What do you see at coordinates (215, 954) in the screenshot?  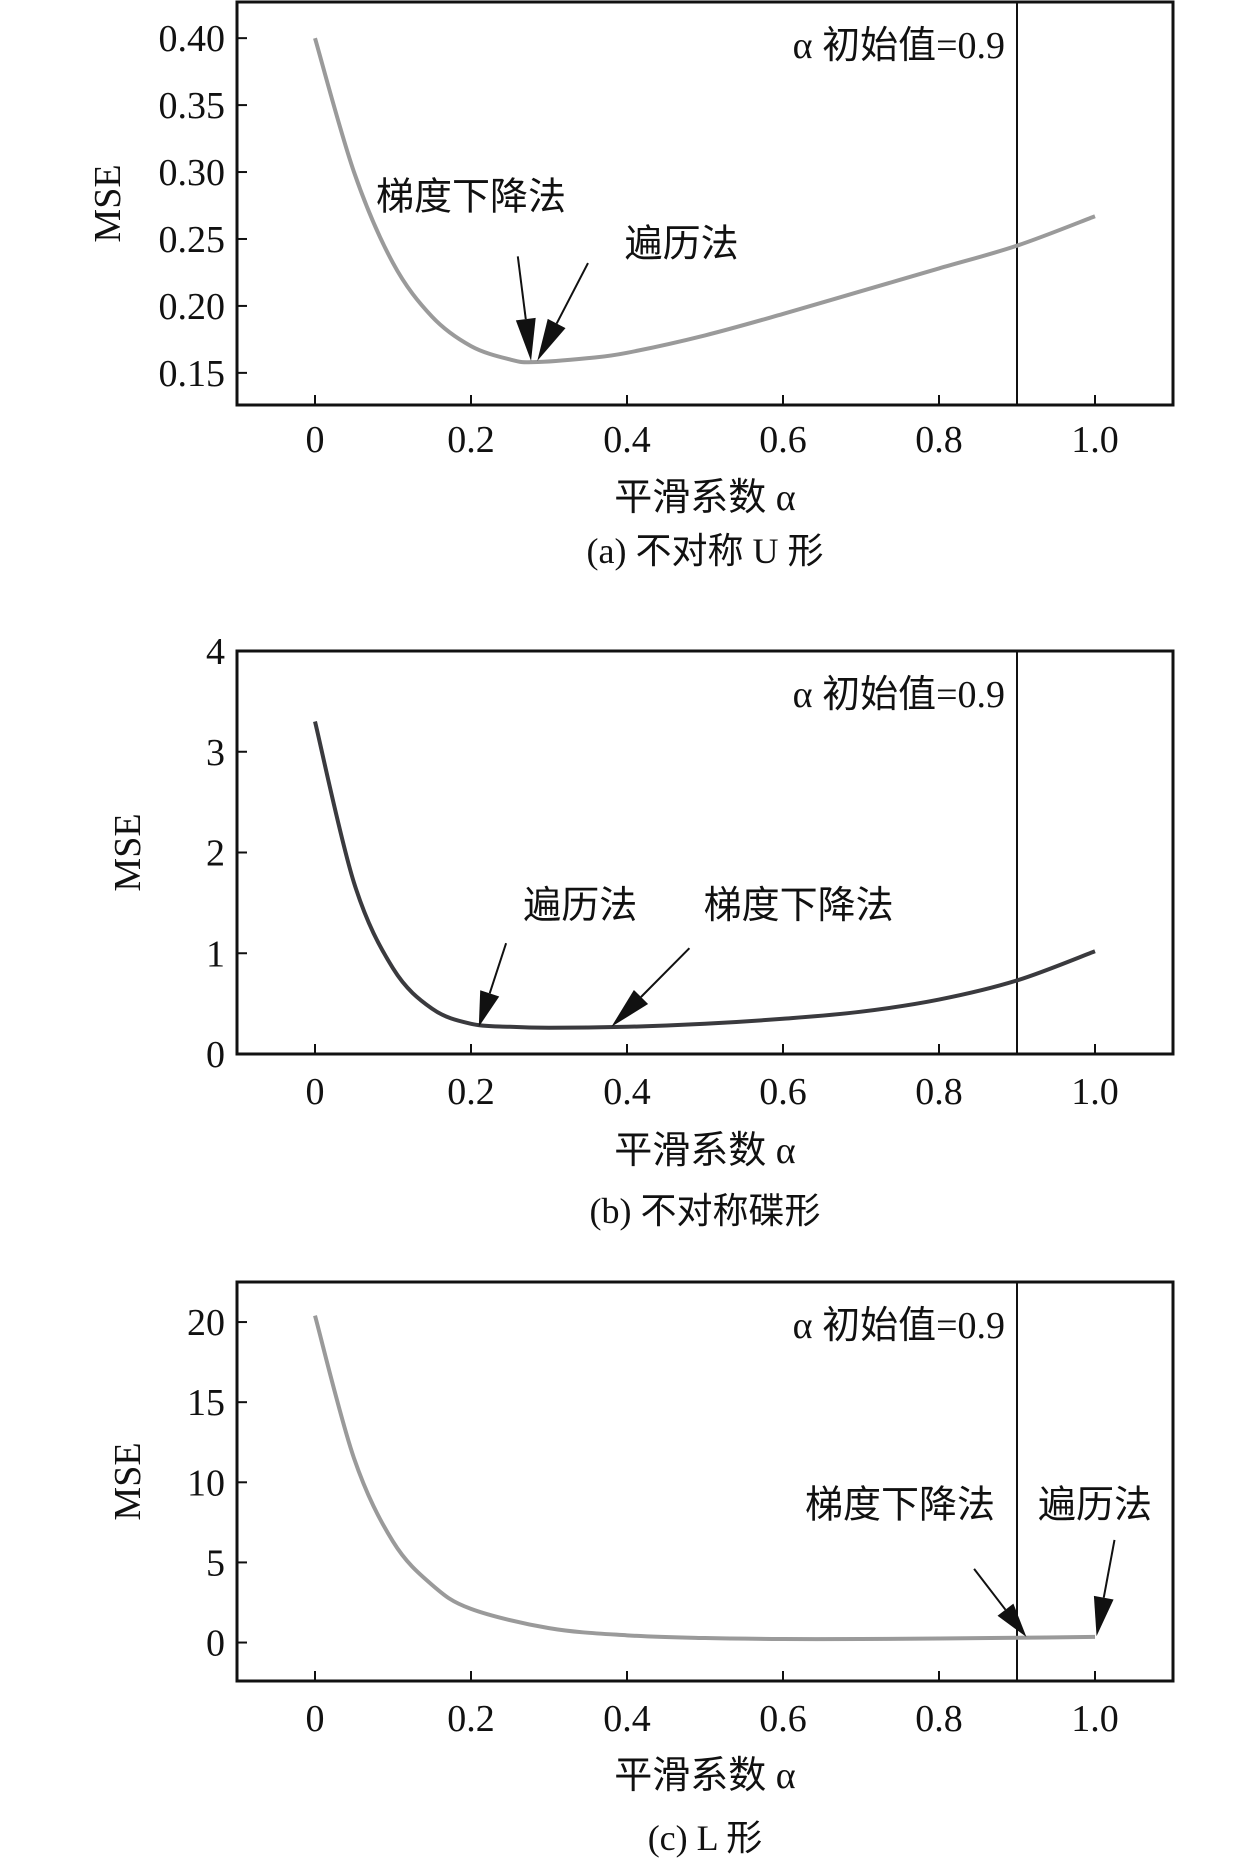 I see `y-tick-label: 1` at bounding box center [215, 954].